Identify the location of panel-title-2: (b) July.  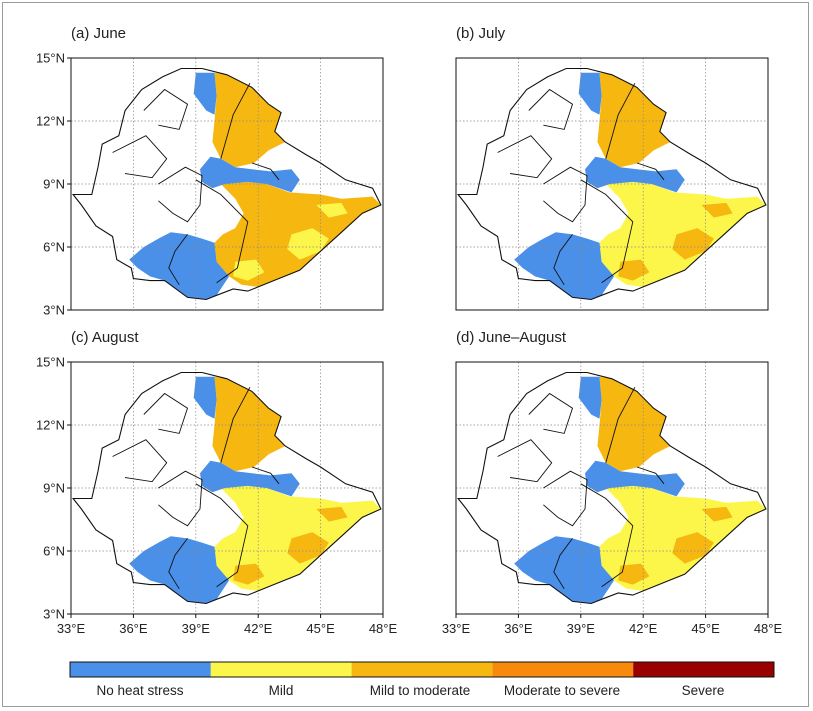
(481, 33).